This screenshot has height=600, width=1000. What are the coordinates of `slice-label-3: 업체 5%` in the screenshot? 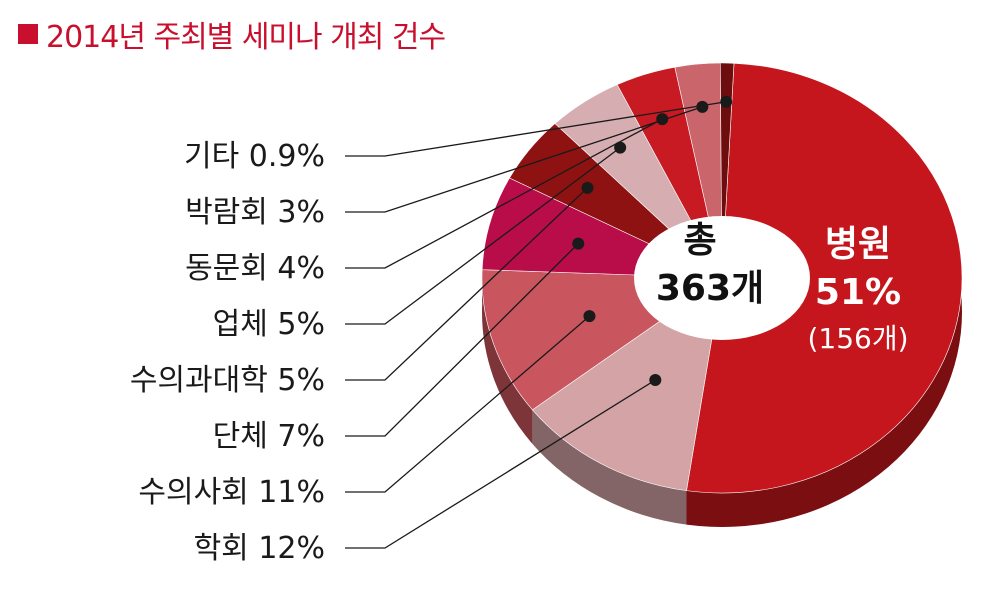 It's located at (269, 324).